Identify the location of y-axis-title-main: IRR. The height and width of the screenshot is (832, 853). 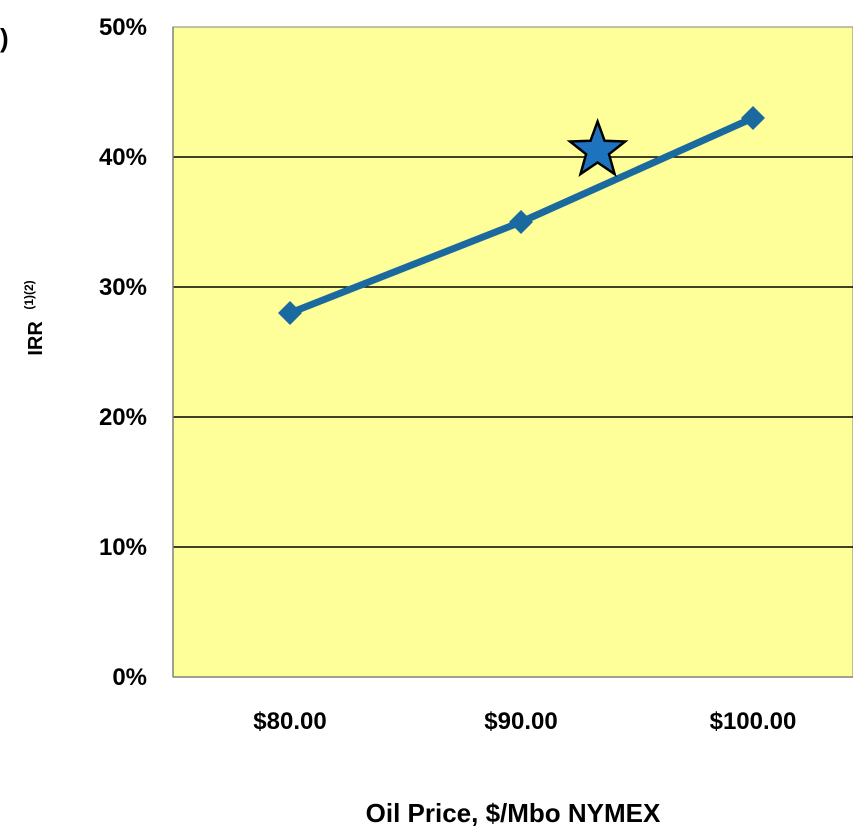
(36, 338).